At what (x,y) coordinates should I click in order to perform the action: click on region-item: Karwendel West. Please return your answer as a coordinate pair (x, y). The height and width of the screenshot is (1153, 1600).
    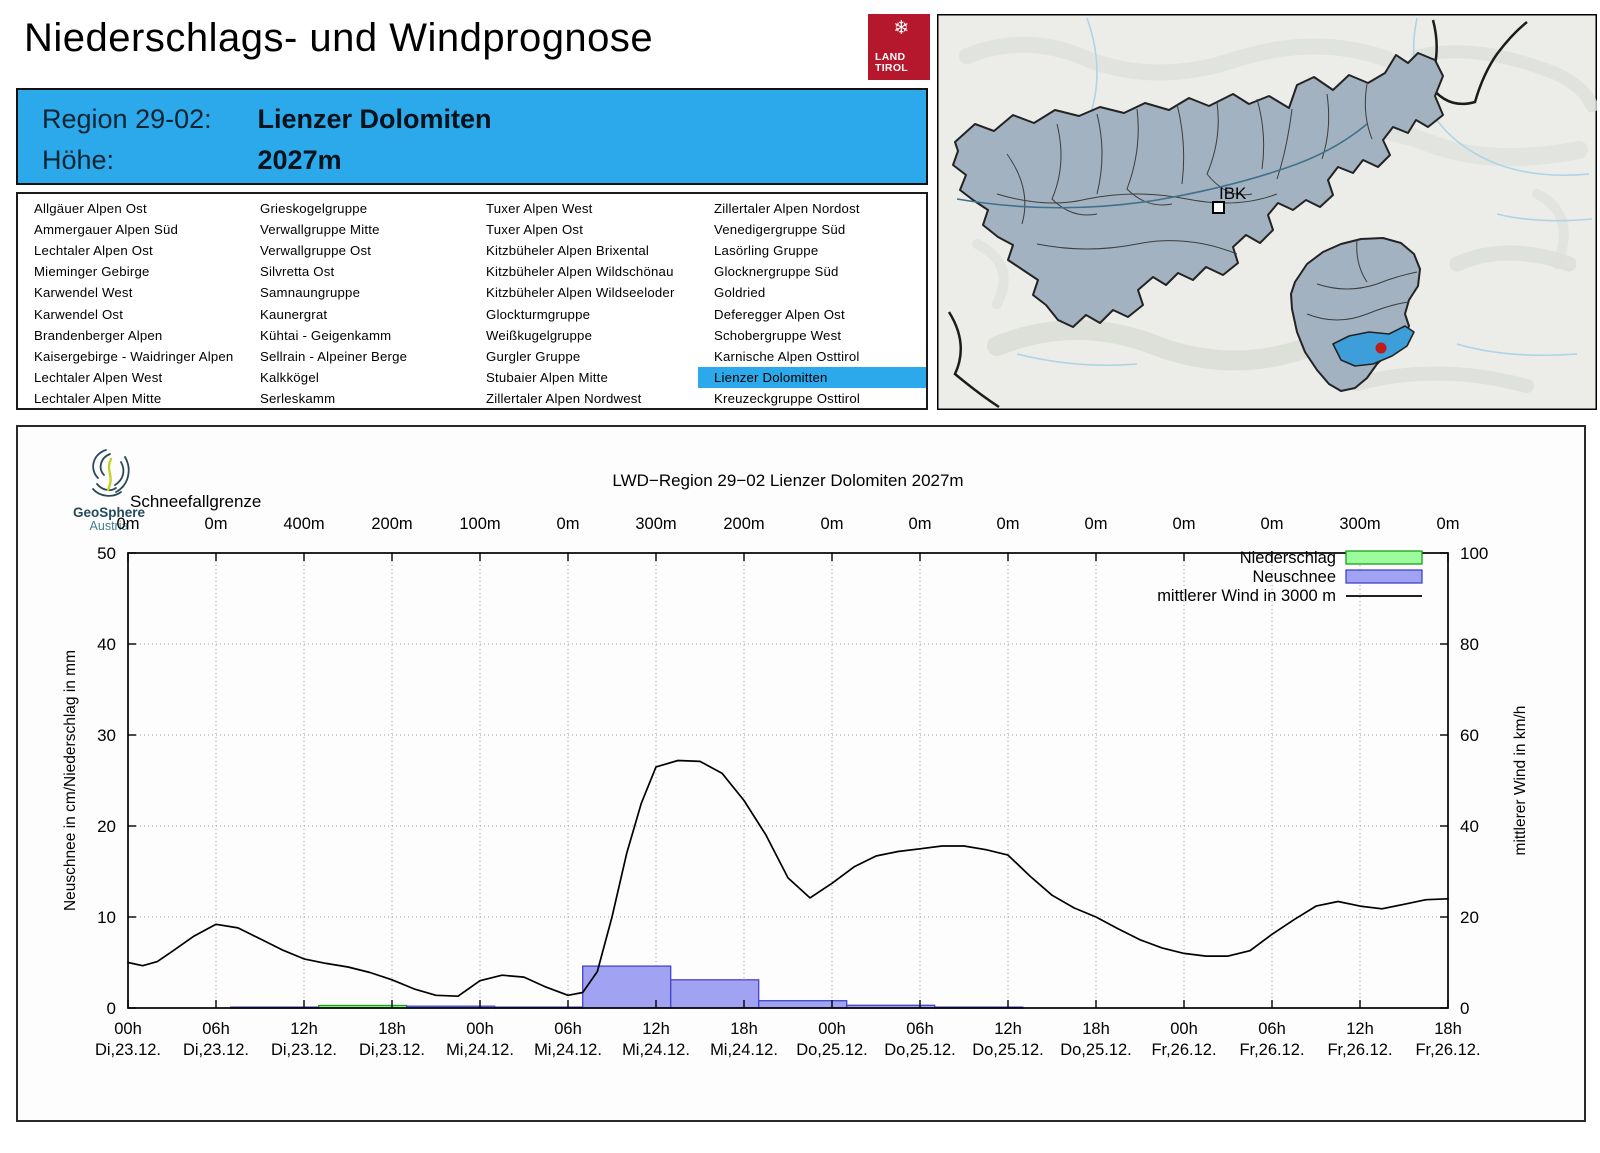
    Looking at the image, I should click on (83, 293).